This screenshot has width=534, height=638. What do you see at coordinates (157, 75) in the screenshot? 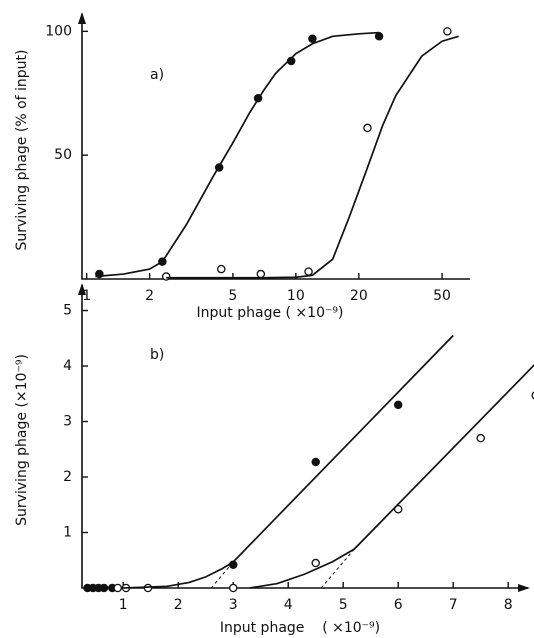
I see `panel-label: a)` at bounding box center [157, 75].